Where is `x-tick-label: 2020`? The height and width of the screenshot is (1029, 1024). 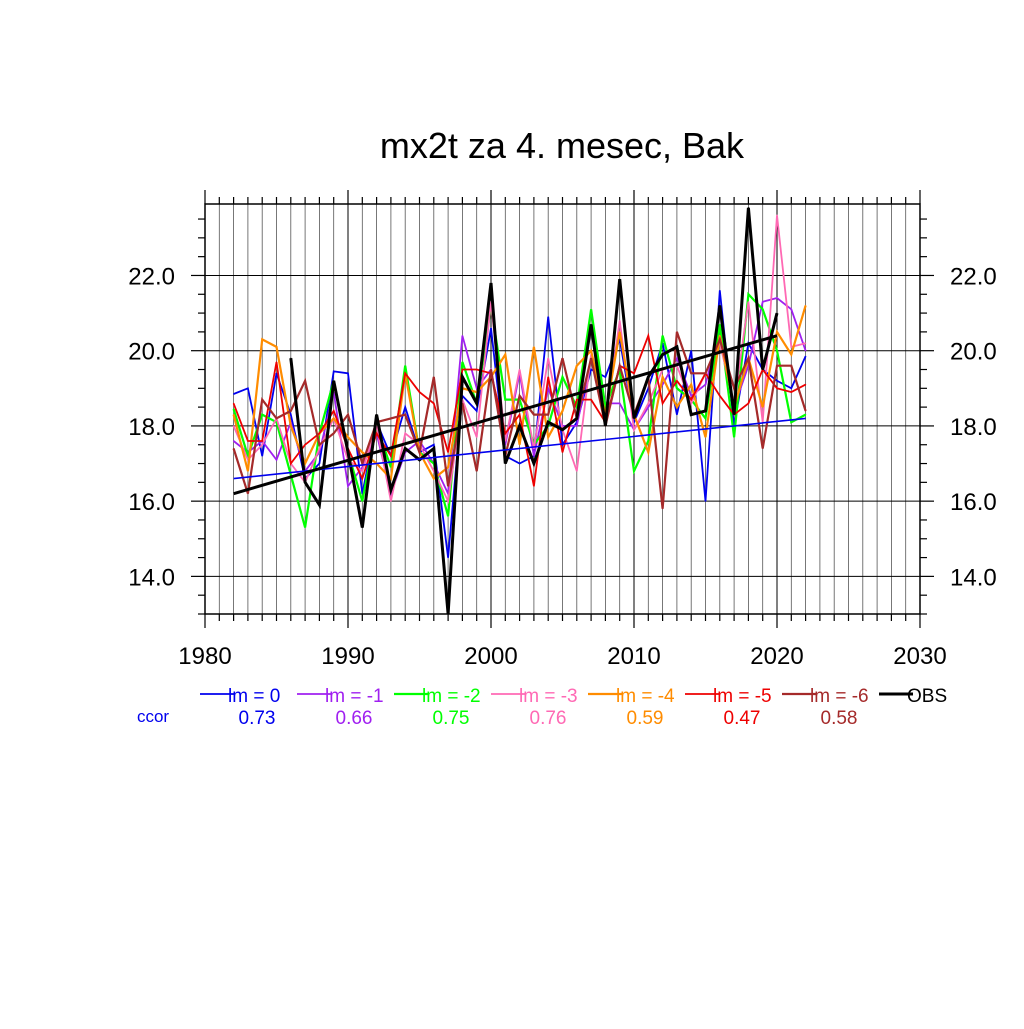
x-tick-label: 2020 is located at coordinates (776, 656).